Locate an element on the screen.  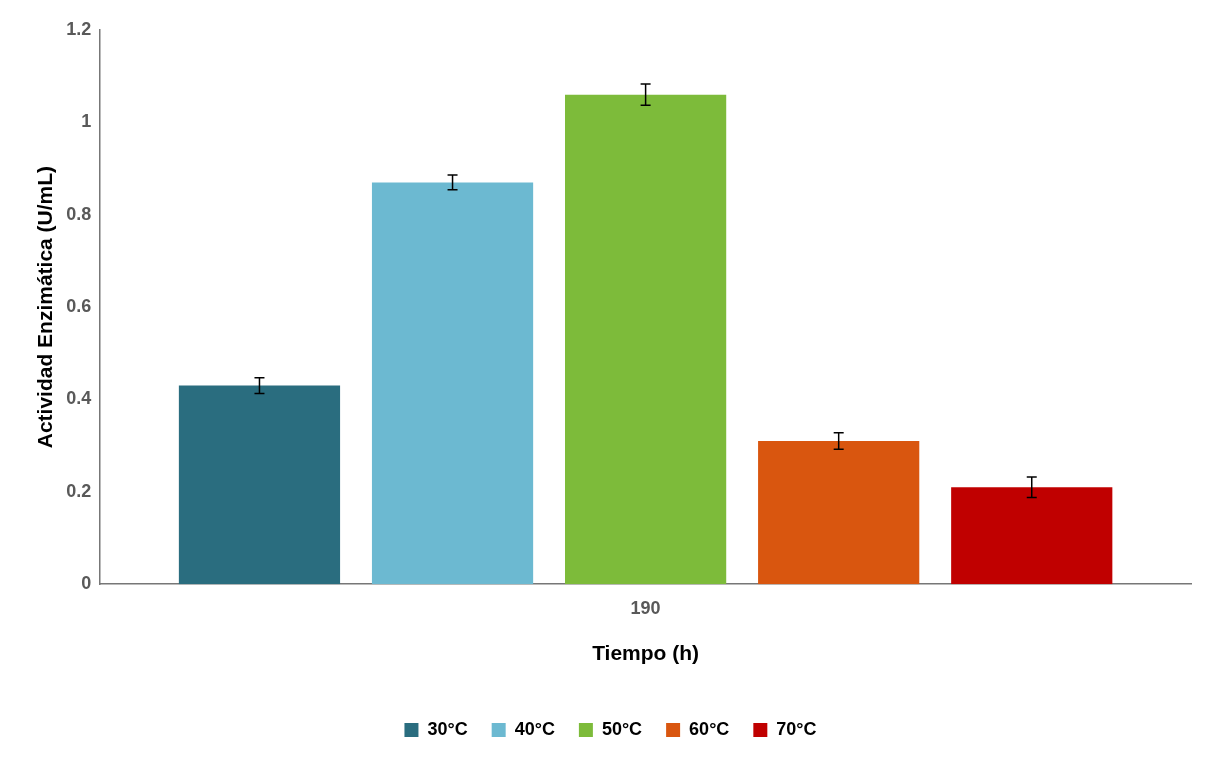
y-axis-title: Actividad Enzimática (U/mL) is located at coordinates (45, 307).